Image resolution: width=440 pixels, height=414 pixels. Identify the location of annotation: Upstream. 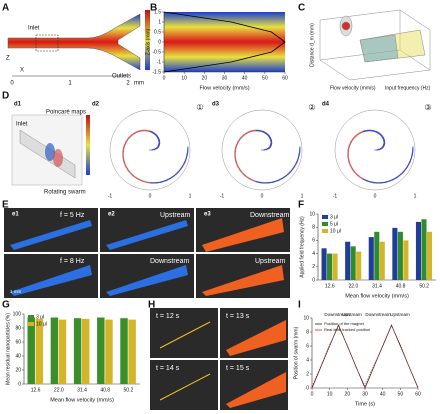
(400, 314).